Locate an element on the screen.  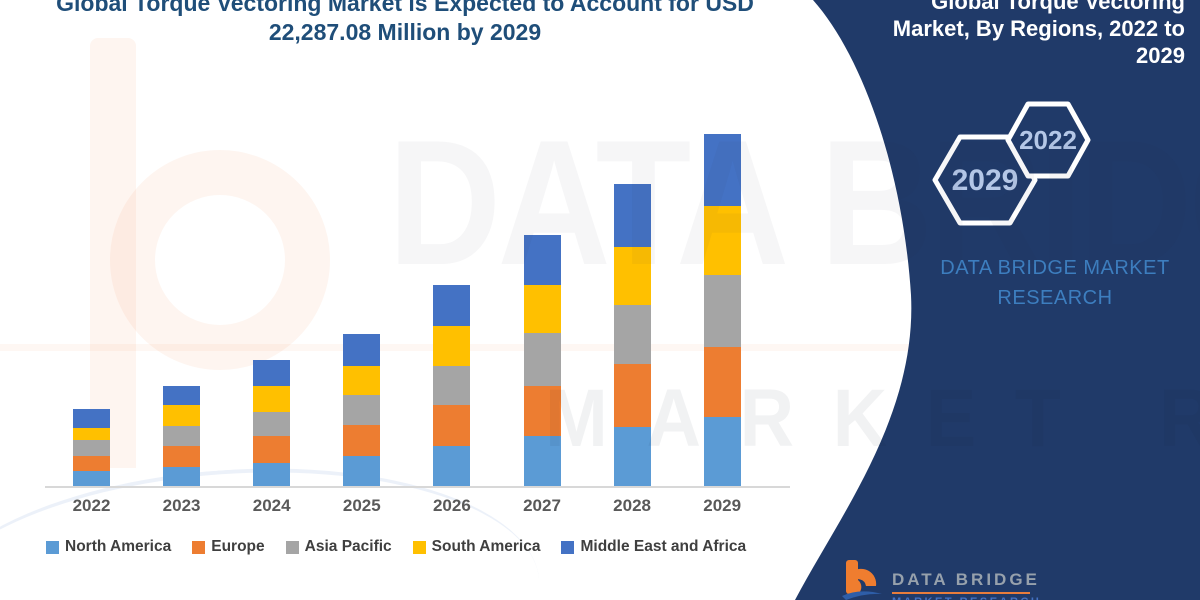
legend-item: North America is located at coordinates (108, 547).